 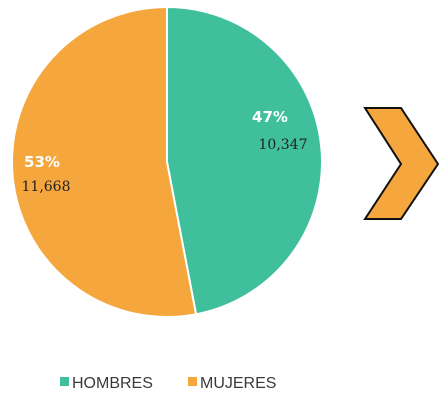 I want to click on chevron-right-icon, so click(x=401, y=163).